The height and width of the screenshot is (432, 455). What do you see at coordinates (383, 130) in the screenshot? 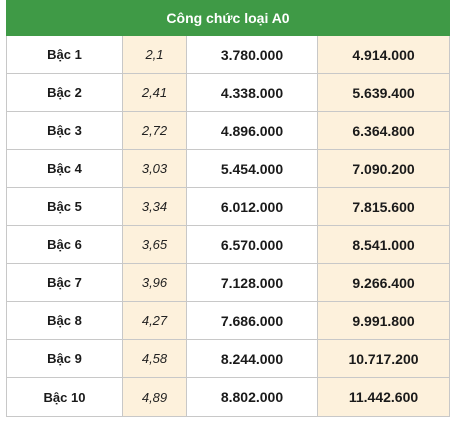
I see `total-salary-cell: 6.364.800` at bounding box center [383, 130].